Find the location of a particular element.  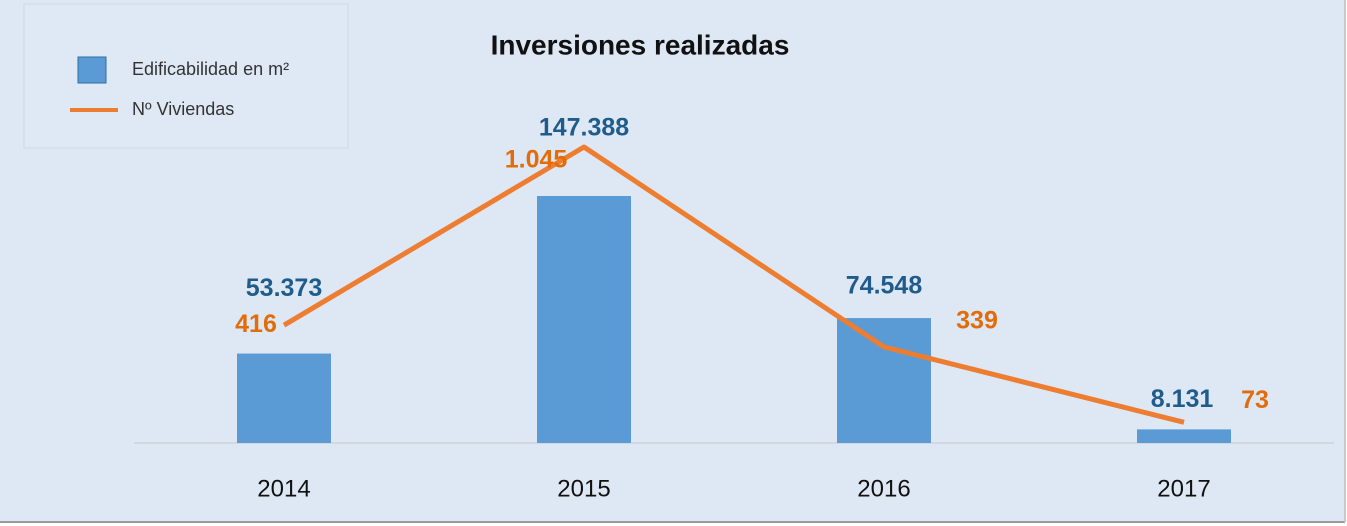

line-value-label: 73 is located at coordinates (1255, 400).